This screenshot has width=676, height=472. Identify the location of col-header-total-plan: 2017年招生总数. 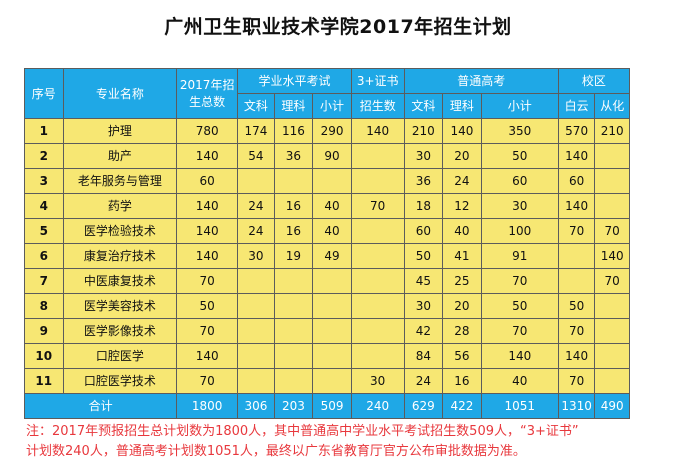
(207, 93).